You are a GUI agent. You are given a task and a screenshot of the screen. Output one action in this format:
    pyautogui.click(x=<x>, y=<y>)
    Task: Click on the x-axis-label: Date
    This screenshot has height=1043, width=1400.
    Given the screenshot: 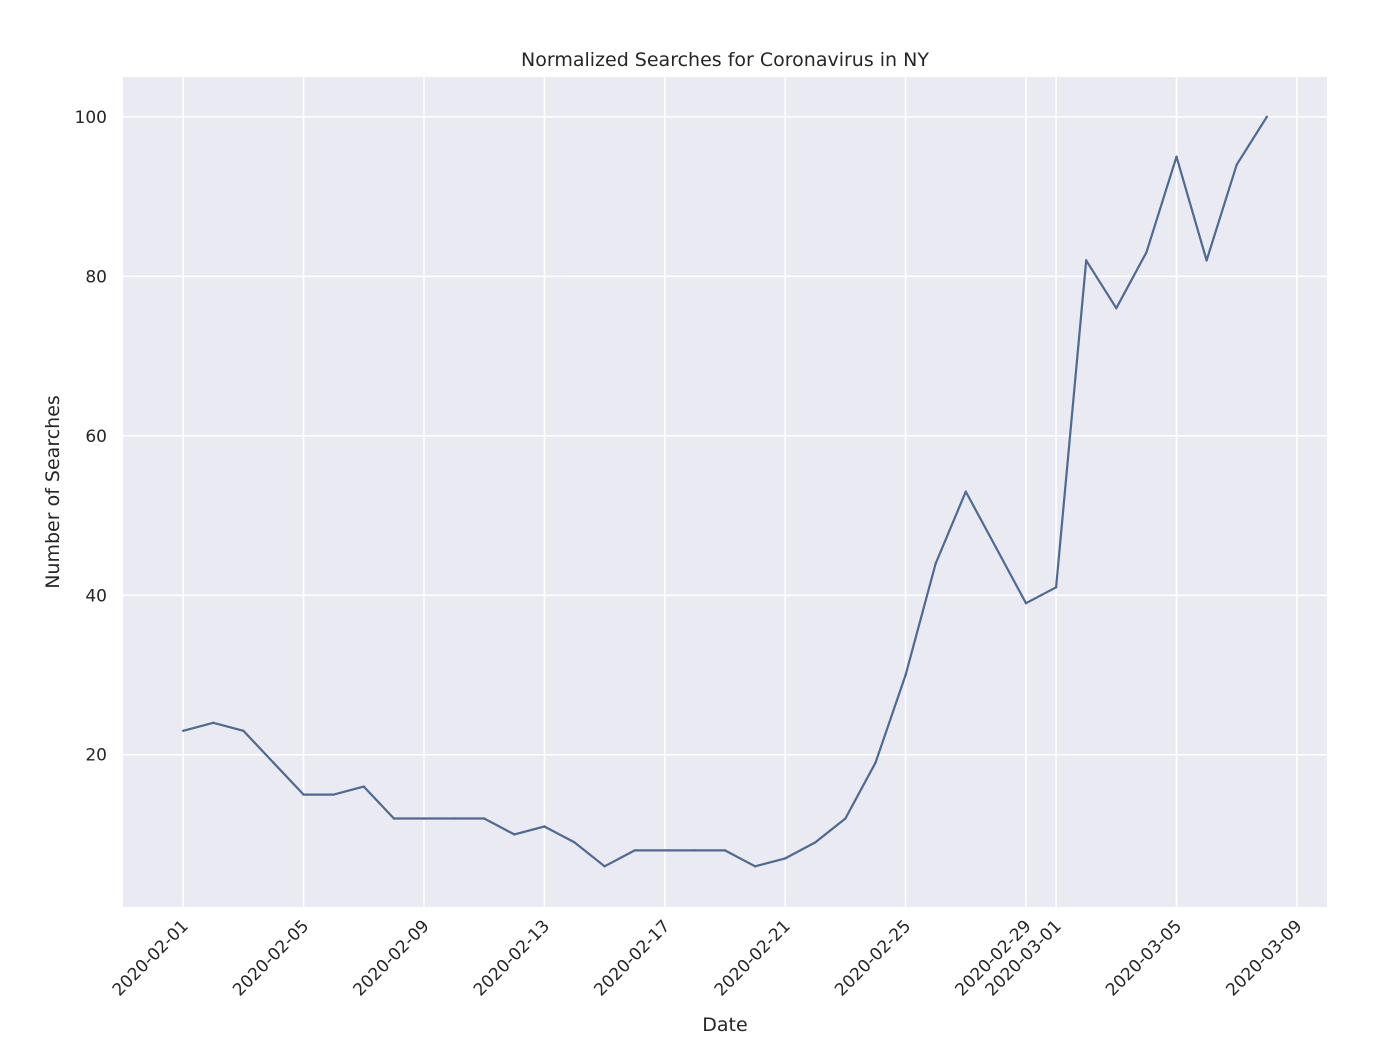 What is the action you would take?
    pyautogui.click(x=724, y=1025)
    